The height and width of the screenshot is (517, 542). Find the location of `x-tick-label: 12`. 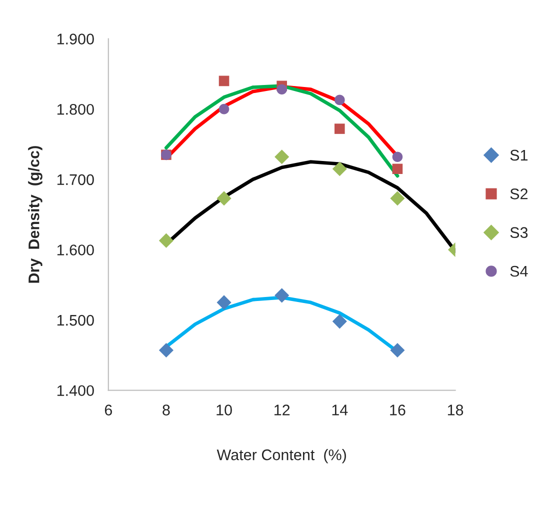

x-tick-label: 12 is located at coordinates (282, 410).